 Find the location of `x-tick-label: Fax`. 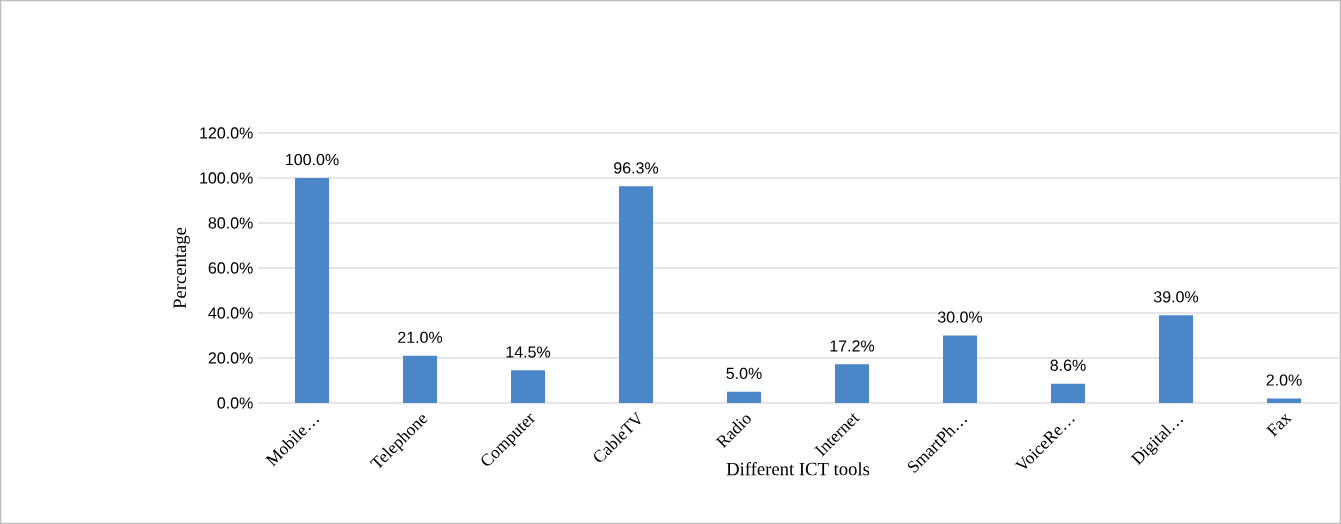

x-tick-label: Fax is located at coordinates (1278, 425).